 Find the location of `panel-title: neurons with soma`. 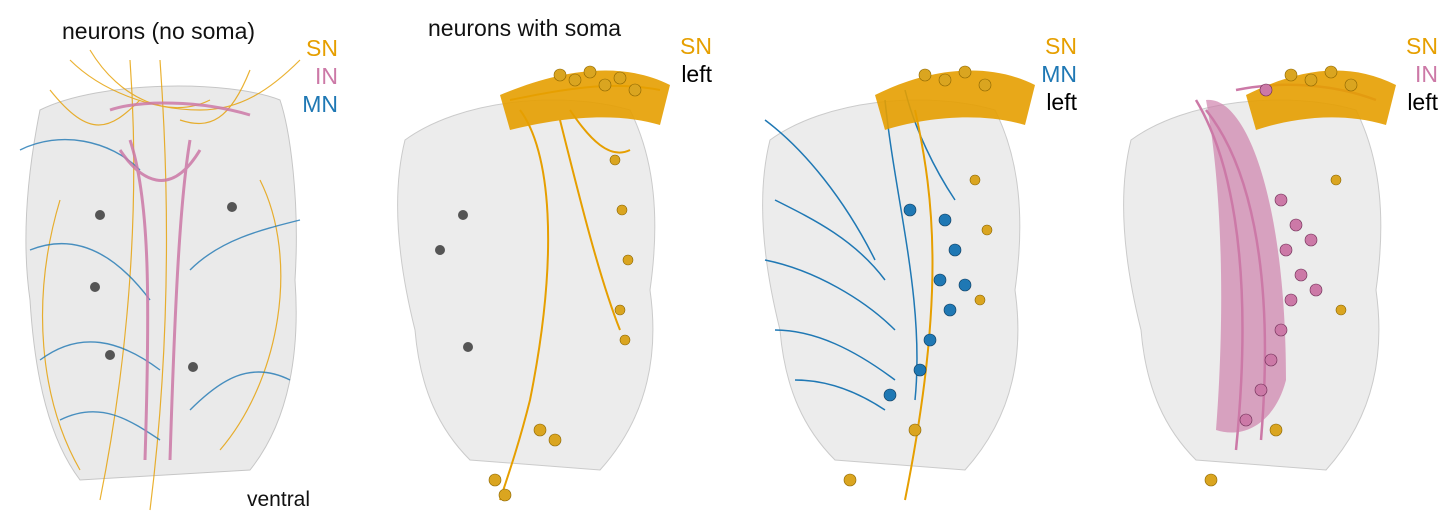

panel-title: neurons with soma is located at coordinates (525, 28).